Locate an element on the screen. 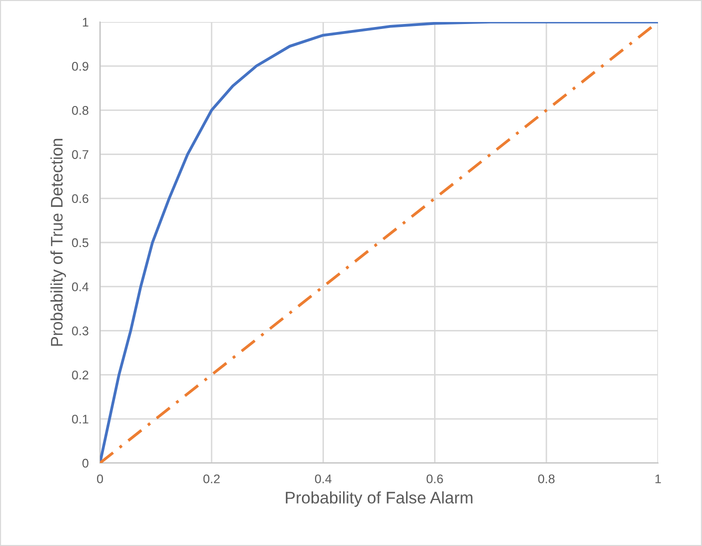 The image size is (702, 546). y-tick-label: 0.2 is located at coordinates (80, 375).